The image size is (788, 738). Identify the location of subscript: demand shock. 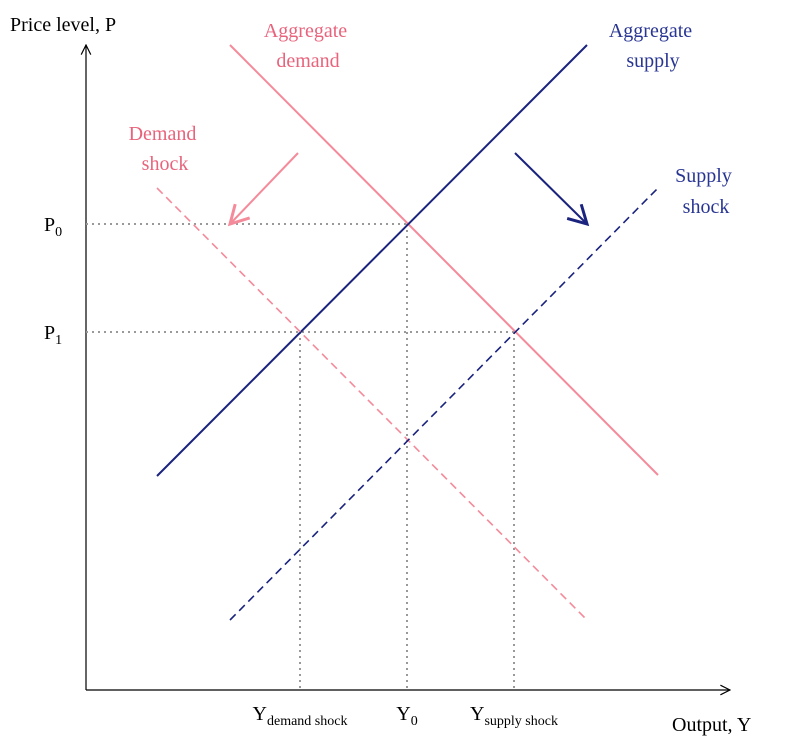
(307, 721).